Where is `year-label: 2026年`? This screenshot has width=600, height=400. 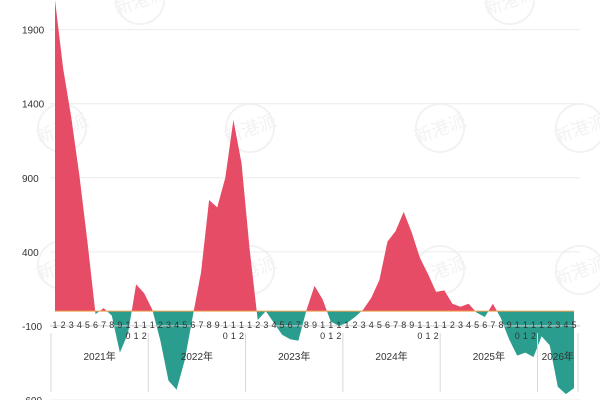 year-label: 2026年 is located at coordinates (558, 356).